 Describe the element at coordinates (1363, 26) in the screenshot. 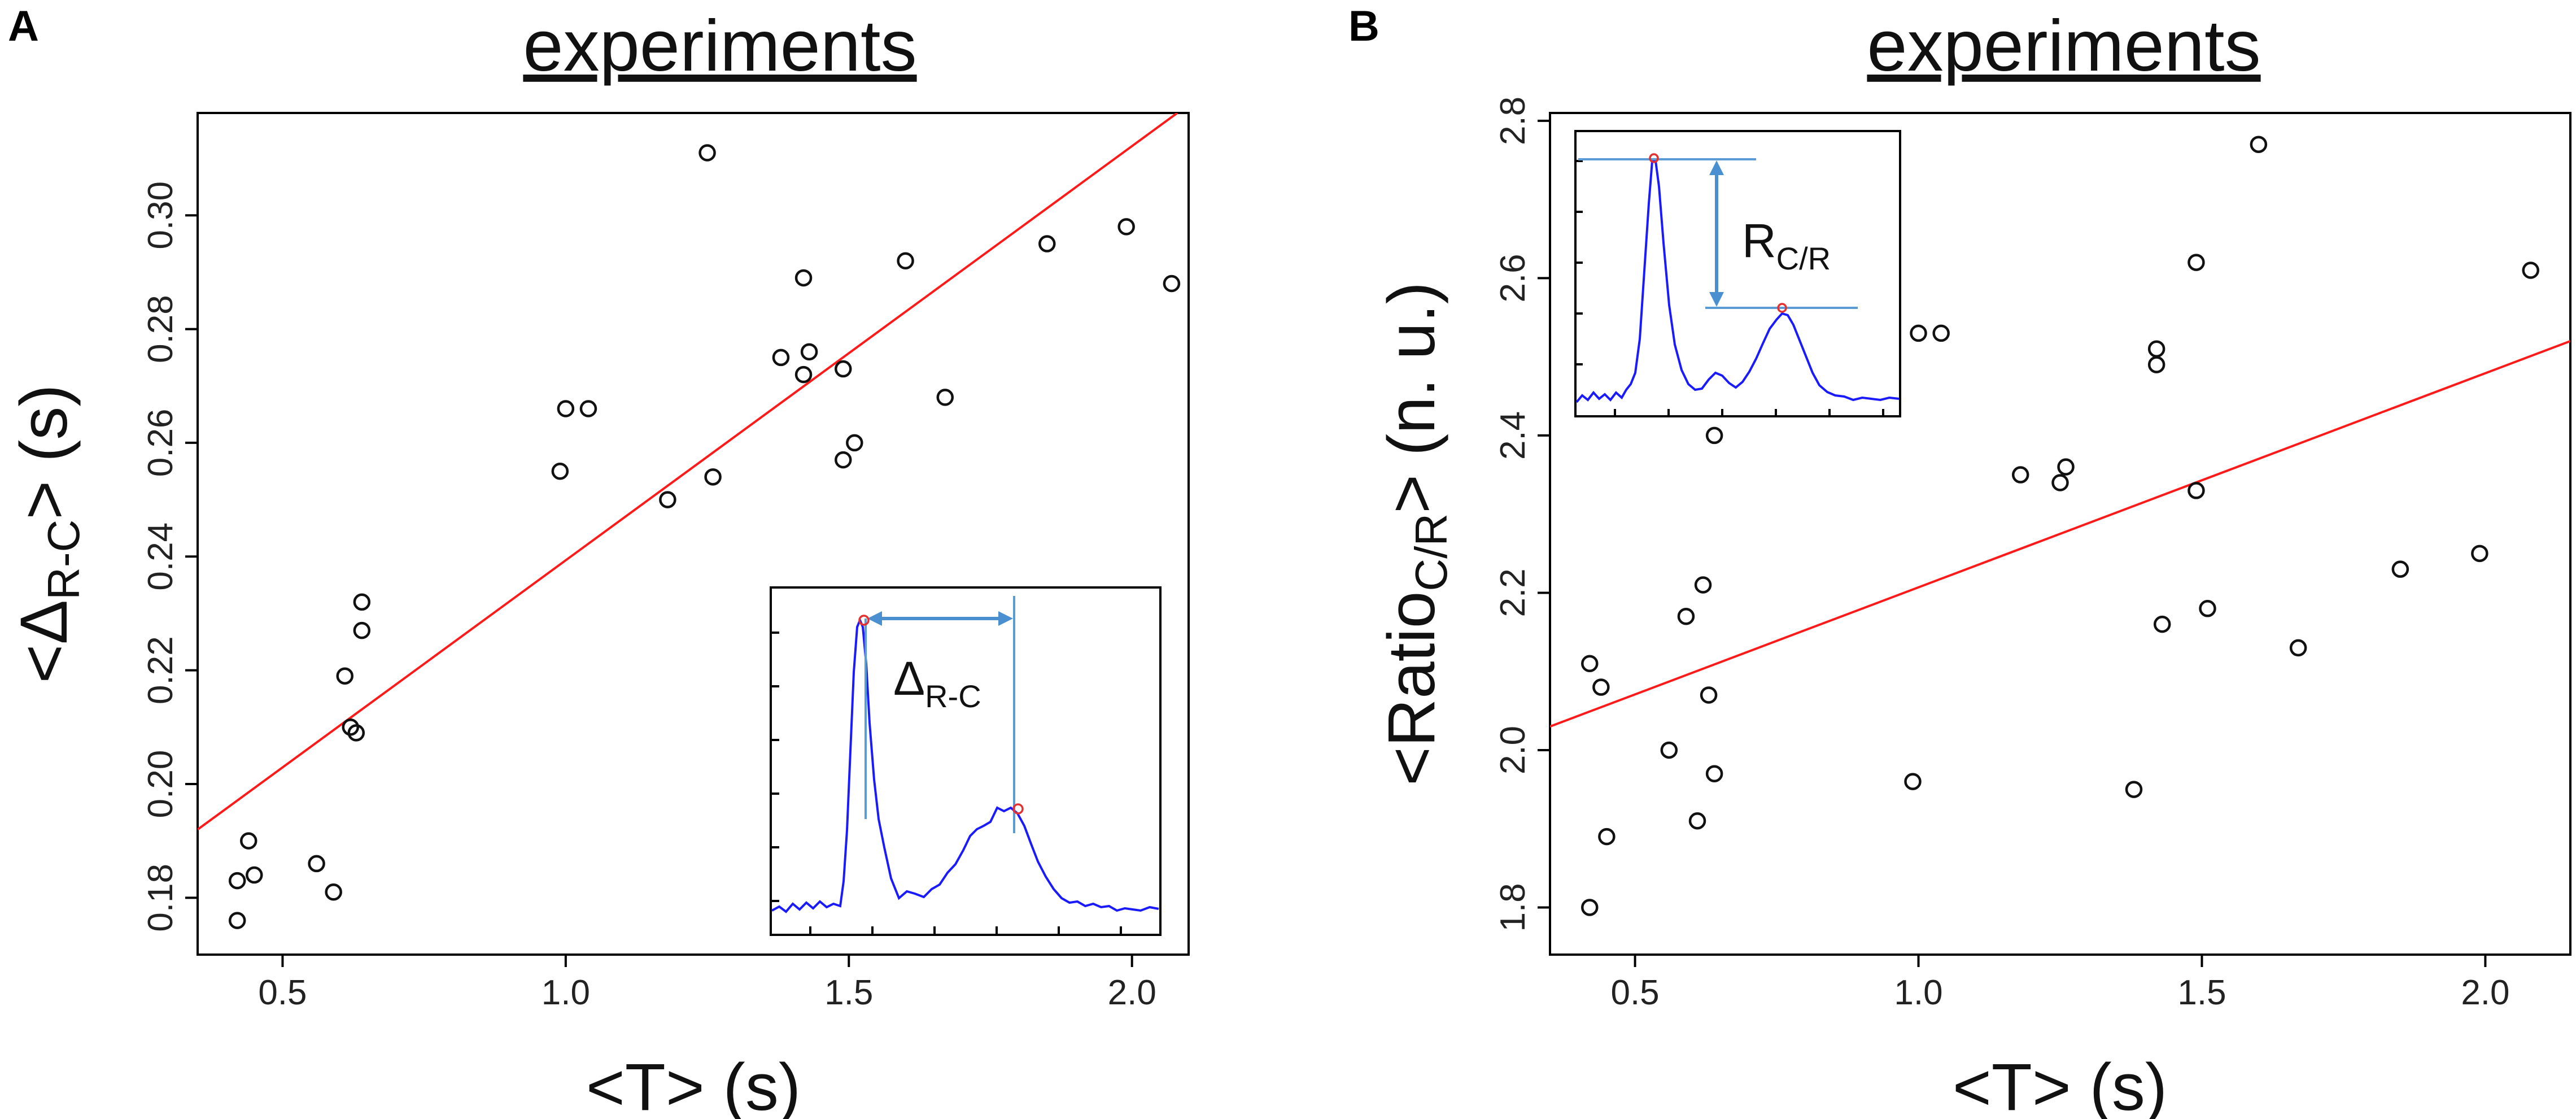

I see `panel-b-letter: B` at that location.